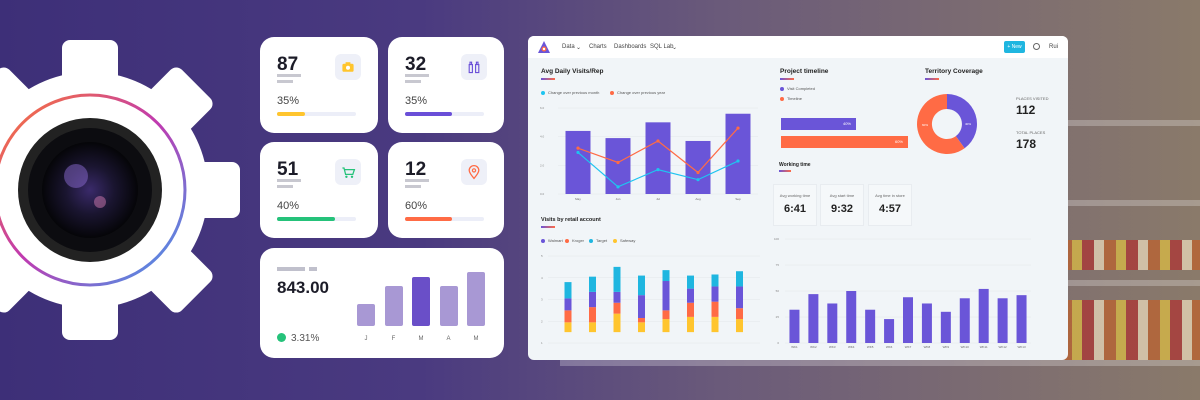 Image resolution: width=1200 pixels, height=400 pixels. What do you see at coordinates (962, 121) in the screenshot?
I see `donut-slice-visited` at bounding box center [962, 121].